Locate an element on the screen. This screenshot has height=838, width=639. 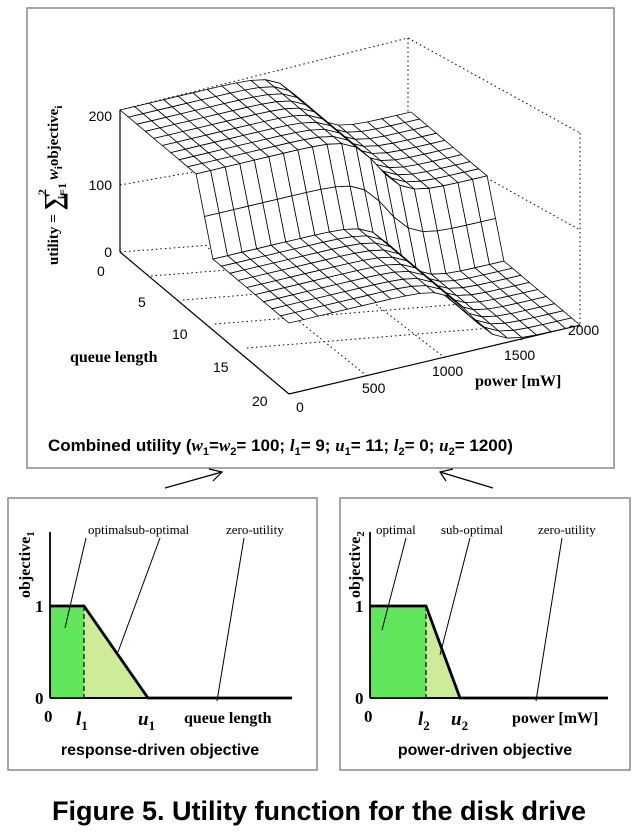
left-panel-caption: response-driven objective is located at coordinates (160, 750).